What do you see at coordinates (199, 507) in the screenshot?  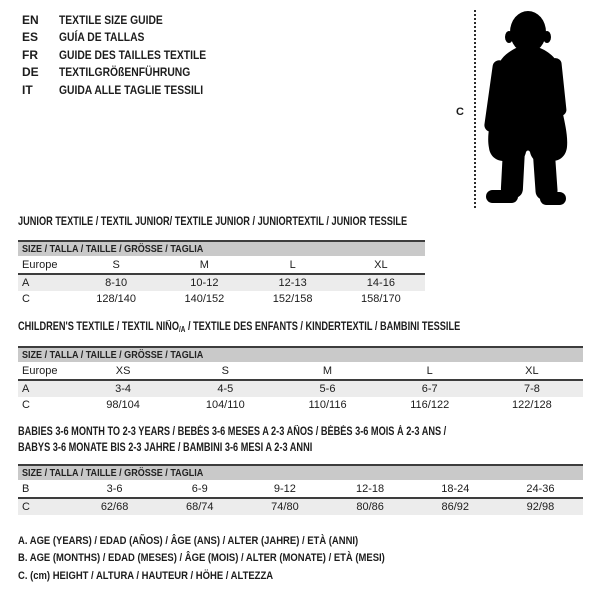 I see `table-cell: 68/74` at bounding box center [199, 507].